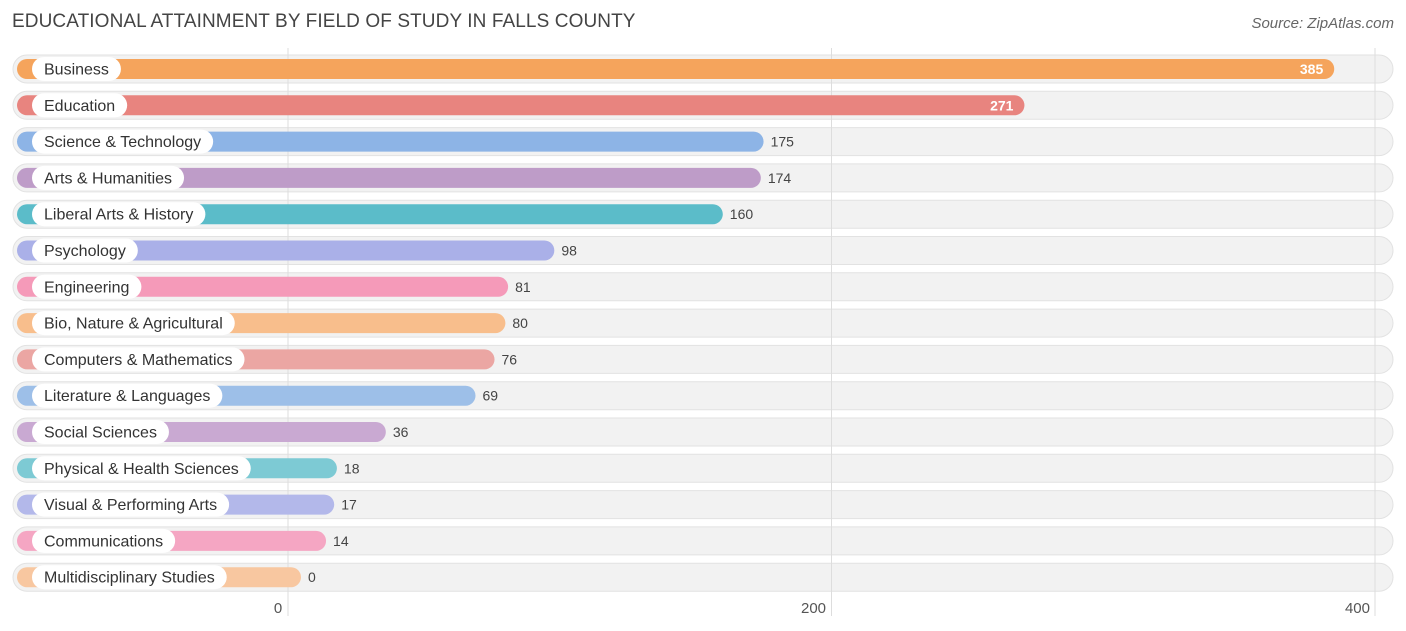  What do you see at coordinates (278, 608) in the screenshot?
I see `x-tick-label: 0` at bounding box center [278, 608].